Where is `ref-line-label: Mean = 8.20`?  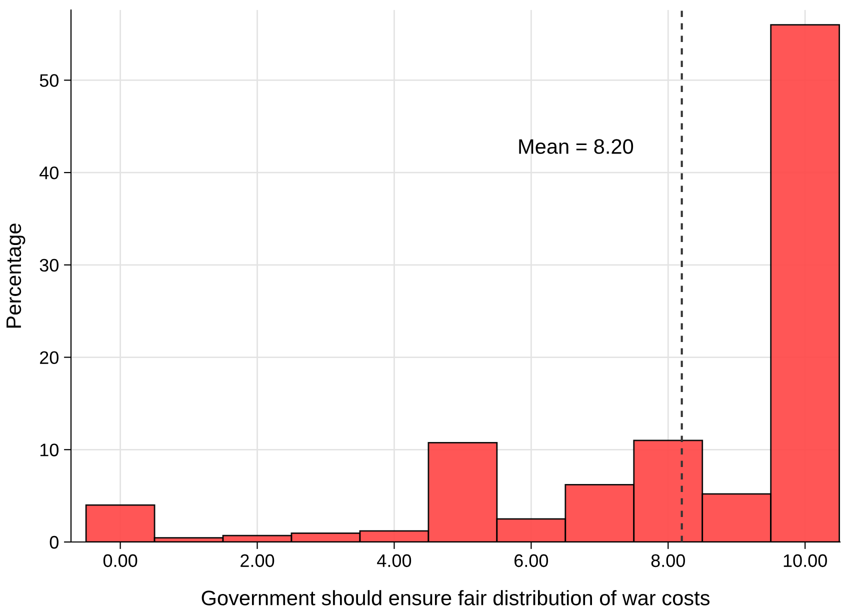 ref-line-label: Mean = 8.20 is located at coordinates (576, 146).